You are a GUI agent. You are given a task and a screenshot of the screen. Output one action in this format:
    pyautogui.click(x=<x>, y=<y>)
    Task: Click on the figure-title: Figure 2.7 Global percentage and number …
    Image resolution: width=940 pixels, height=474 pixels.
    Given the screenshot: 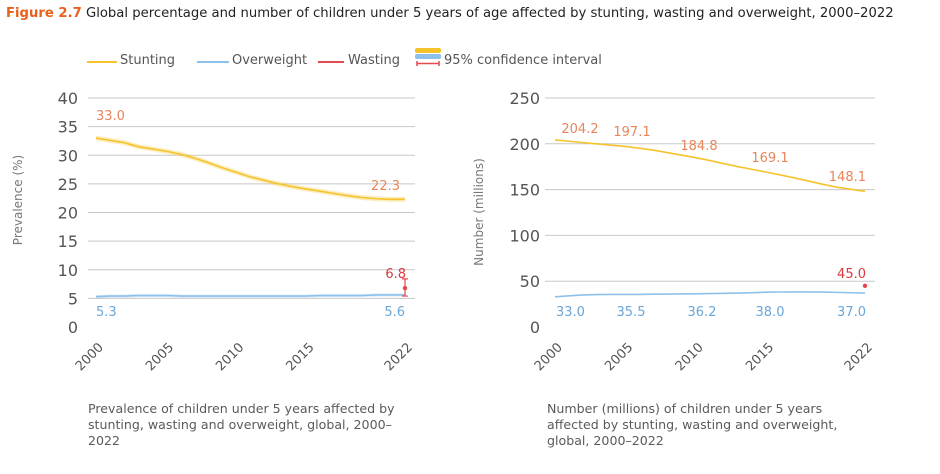 What is the action you would take?
    pyautogui.click(x=450, y=13)
    